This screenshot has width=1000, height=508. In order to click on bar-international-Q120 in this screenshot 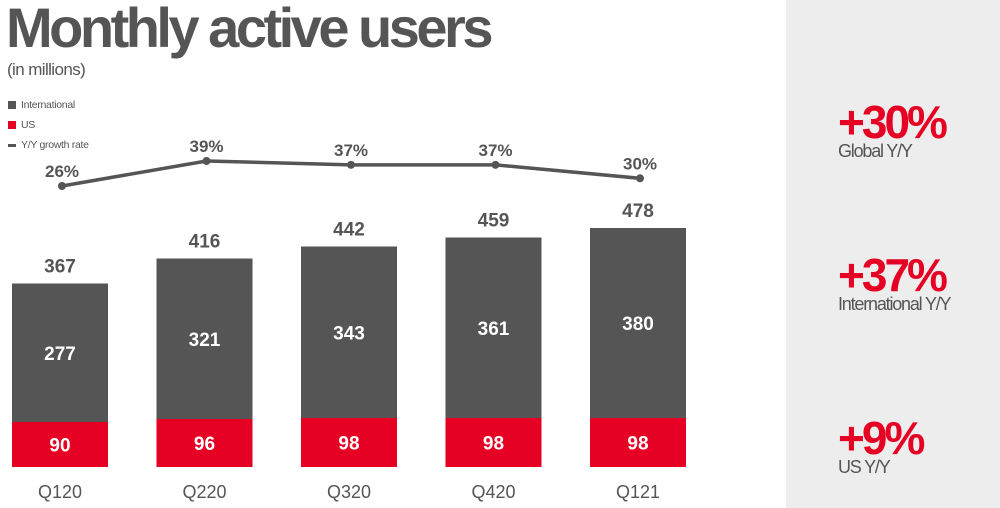, I will do `click(60, 352)`.